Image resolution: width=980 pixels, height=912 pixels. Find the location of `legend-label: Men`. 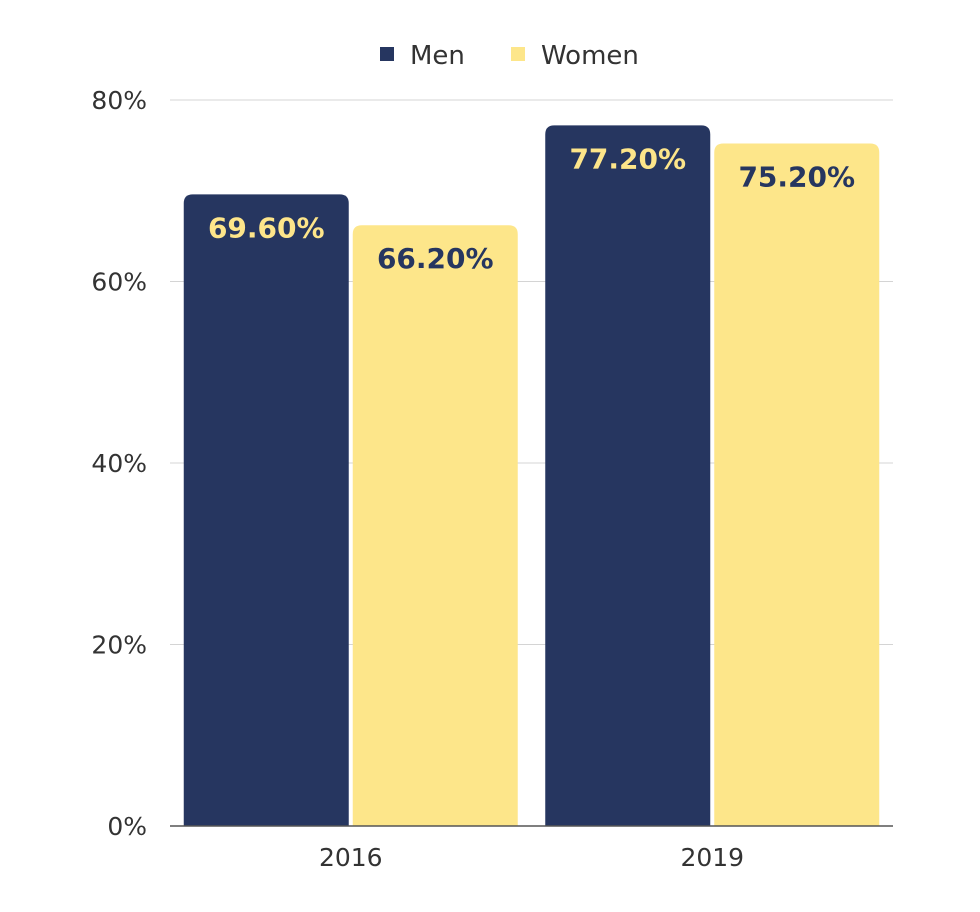

legend-label: Men is located at coordinates (437, 56).